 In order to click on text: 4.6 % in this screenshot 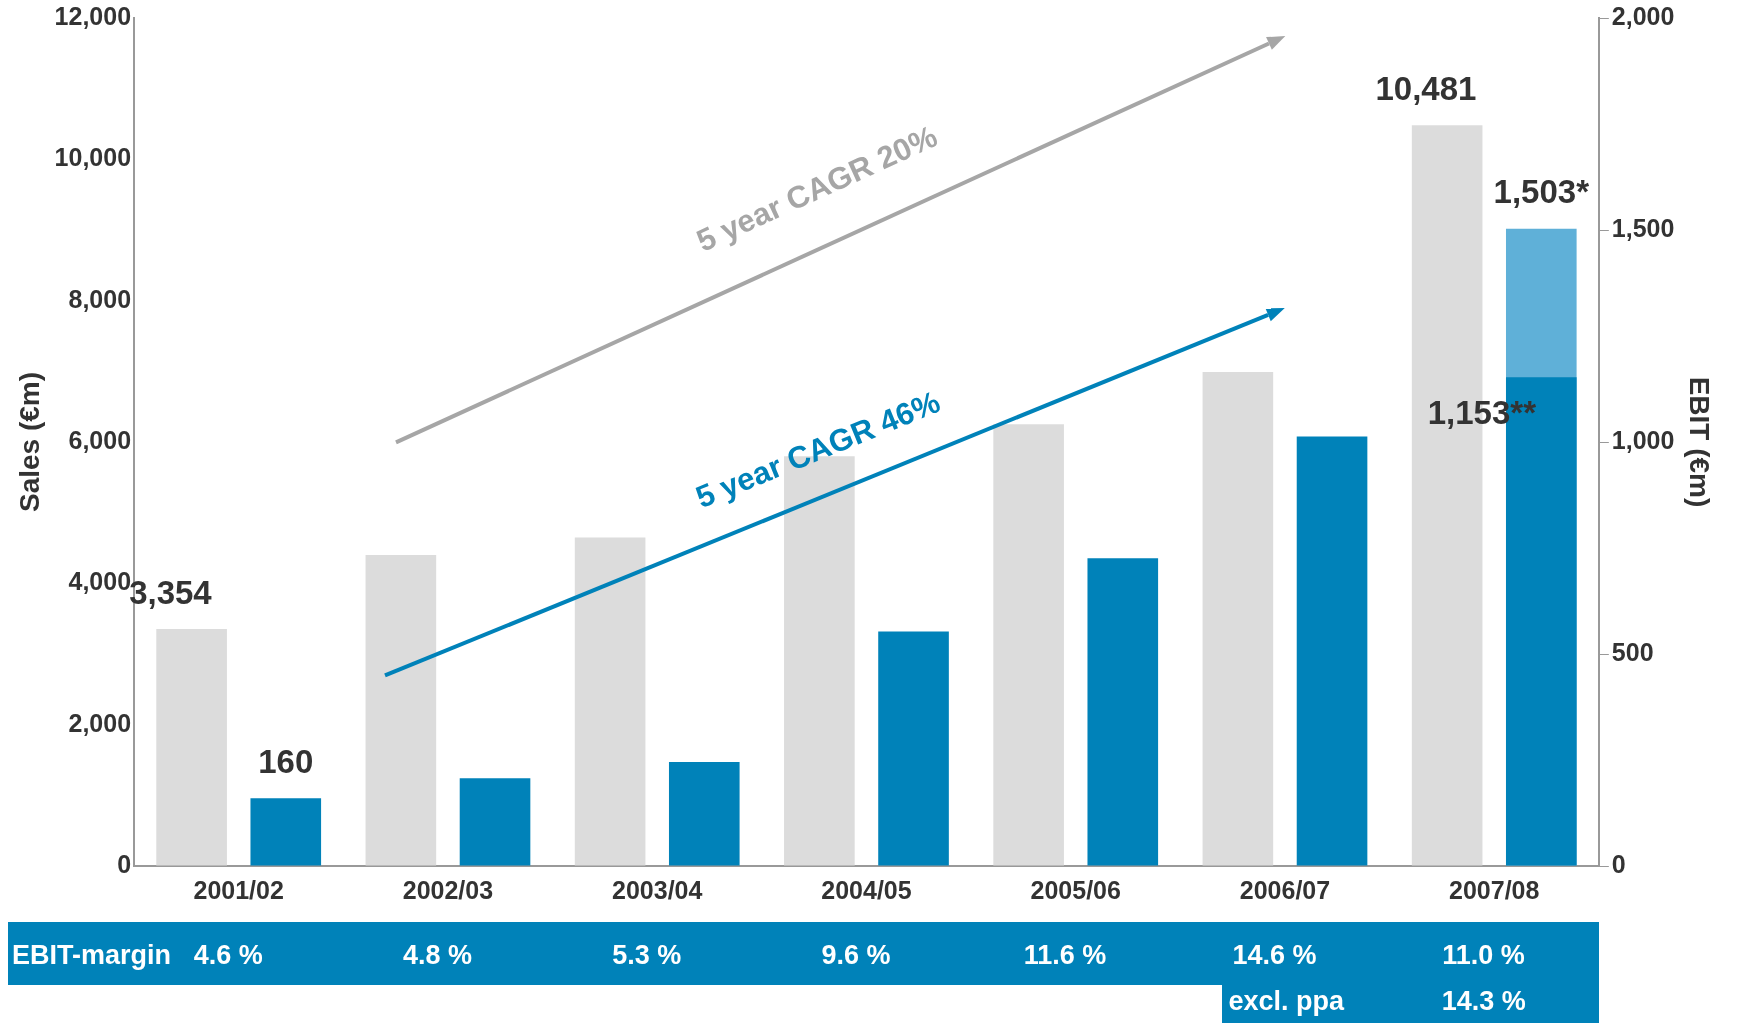, I will do `click(228, 955)`.